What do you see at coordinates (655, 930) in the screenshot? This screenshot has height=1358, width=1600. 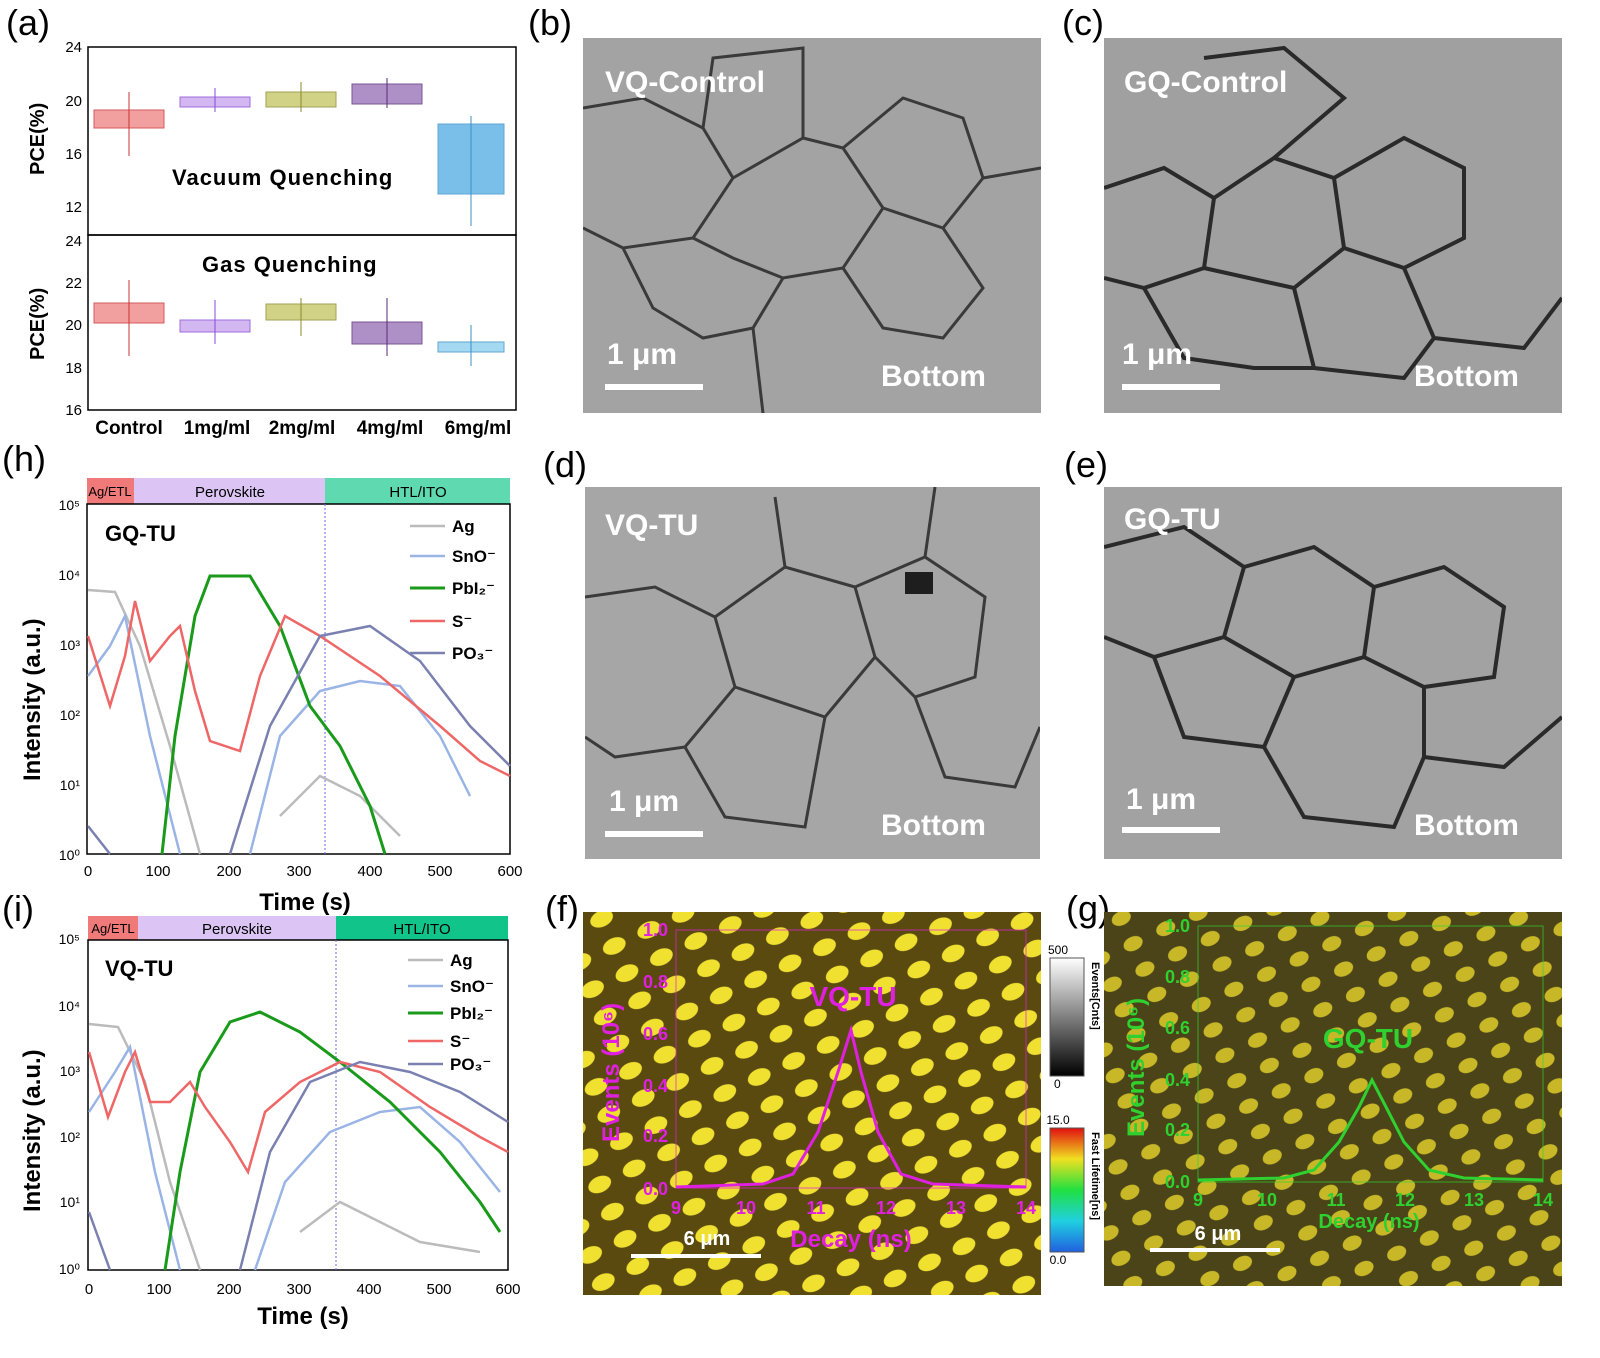 I see `tick: 1.0` at bounding box center [655, 930].